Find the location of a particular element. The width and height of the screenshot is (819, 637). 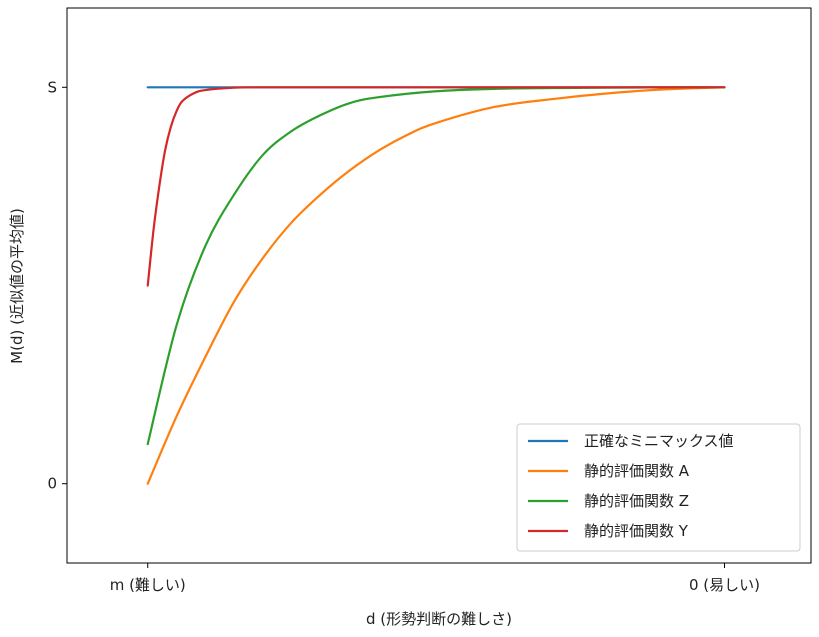

legend-label-1: 静的評価関数 A is located at coordinates (637, 471).